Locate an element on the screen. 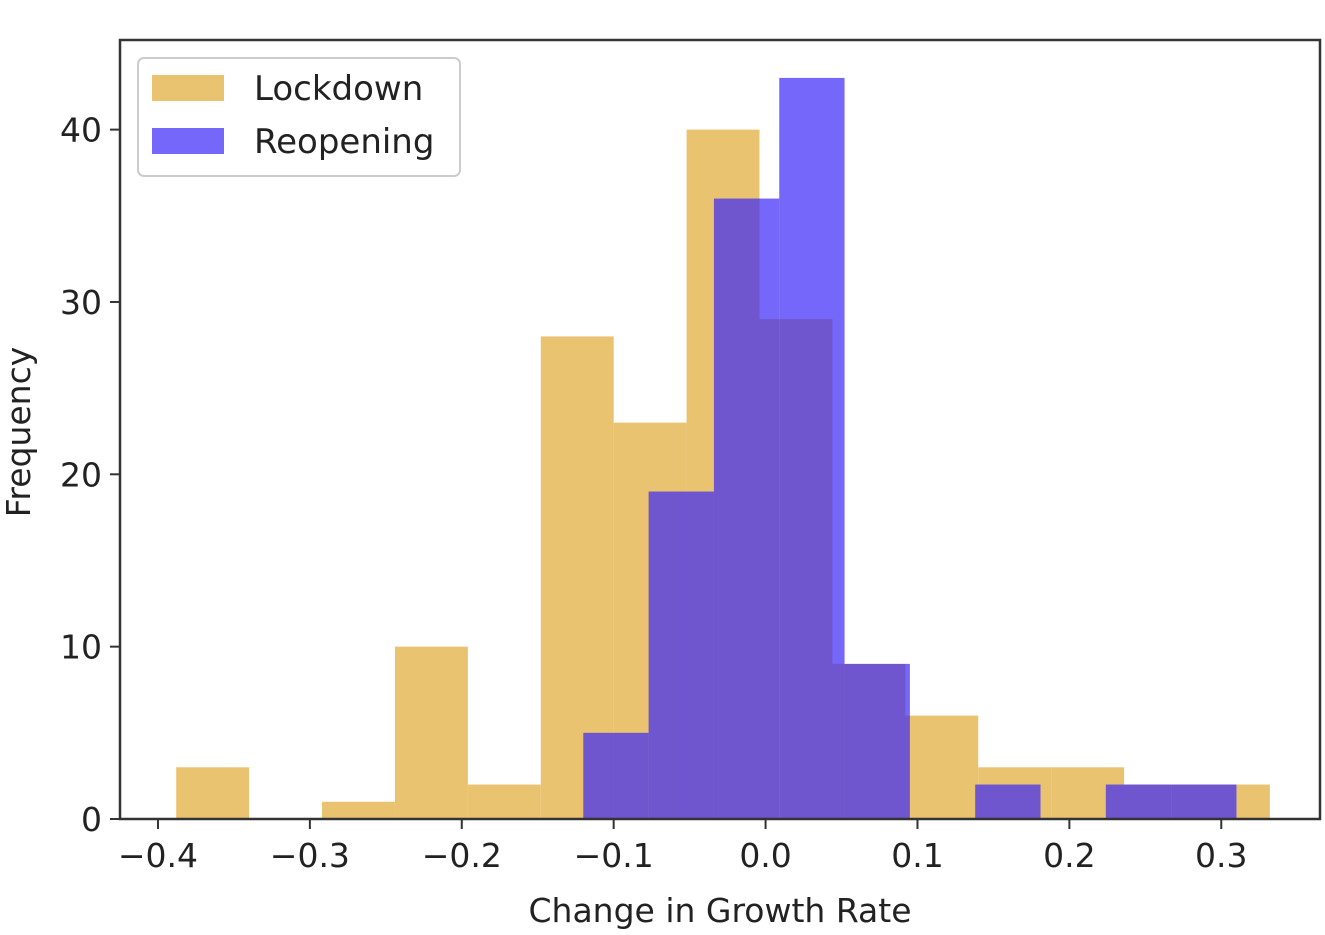 This screenshot has height=935, width=1325. legend-label-reopening: Reopening is located at coordinates (344, 142).